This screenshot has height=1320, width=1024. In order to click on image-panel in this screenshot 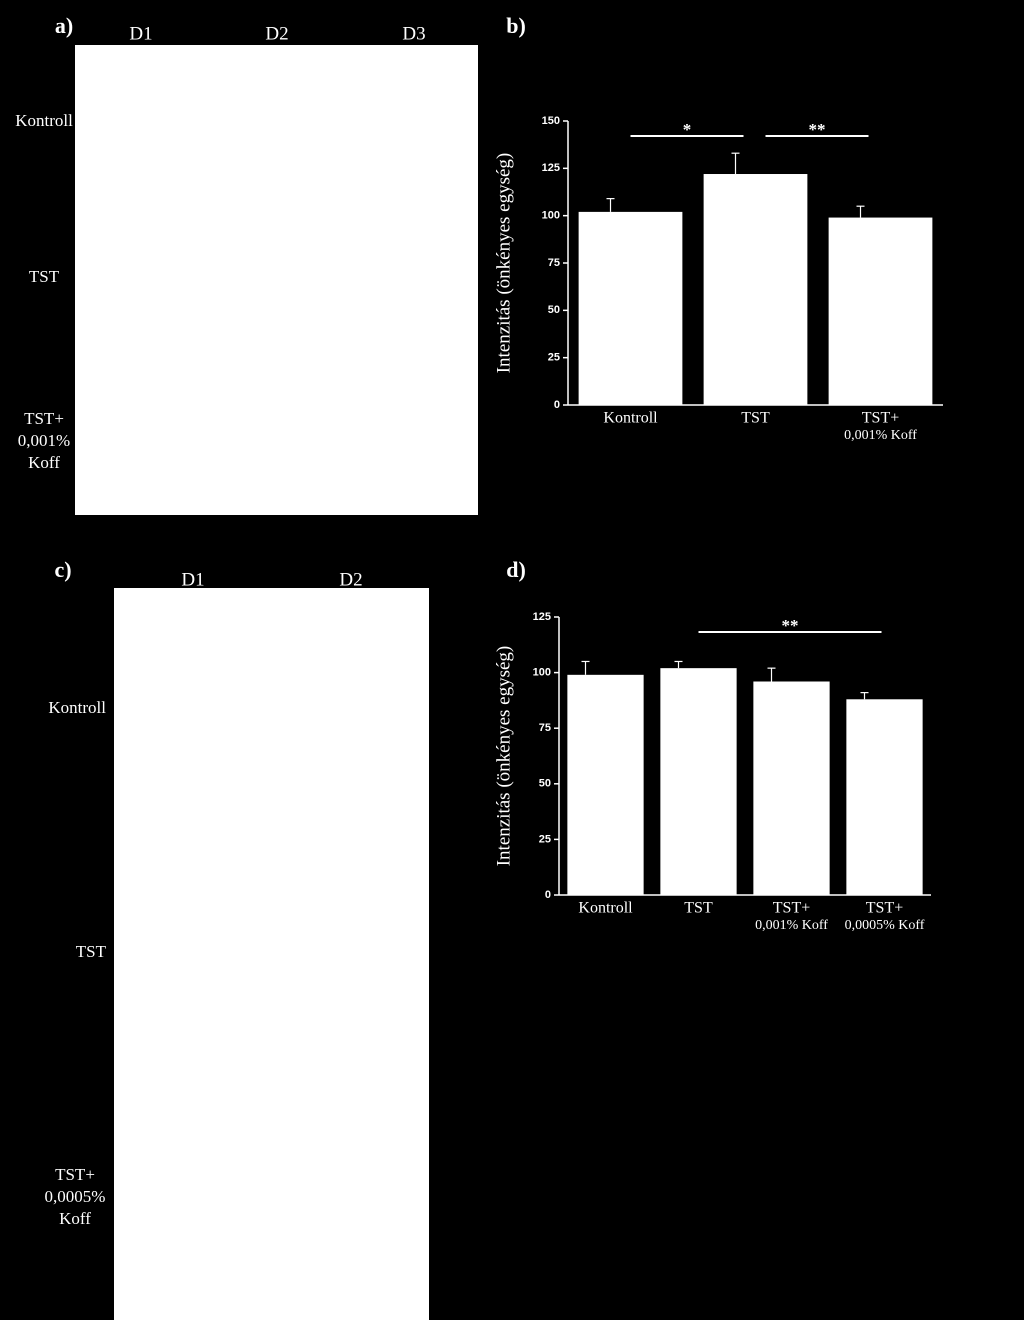, I will do `click(276, 280)`.